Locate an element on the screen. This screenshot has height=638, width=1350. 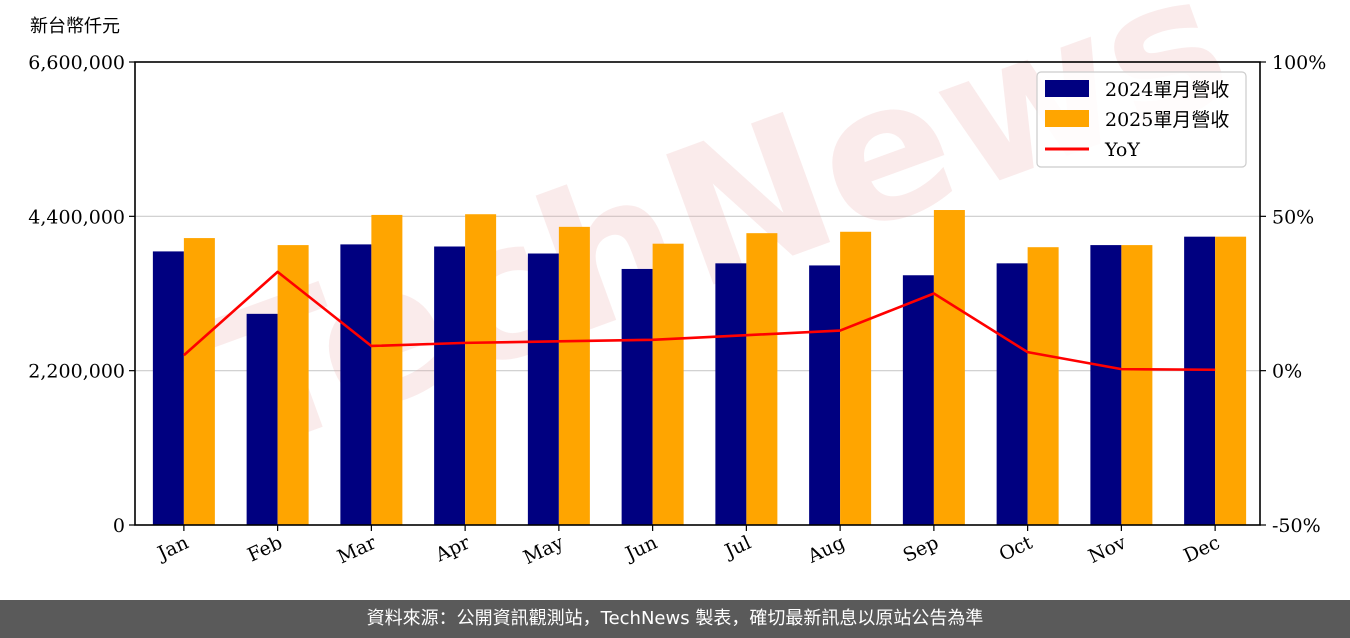
bar-2024-jun is located at coordinates (637, 396).